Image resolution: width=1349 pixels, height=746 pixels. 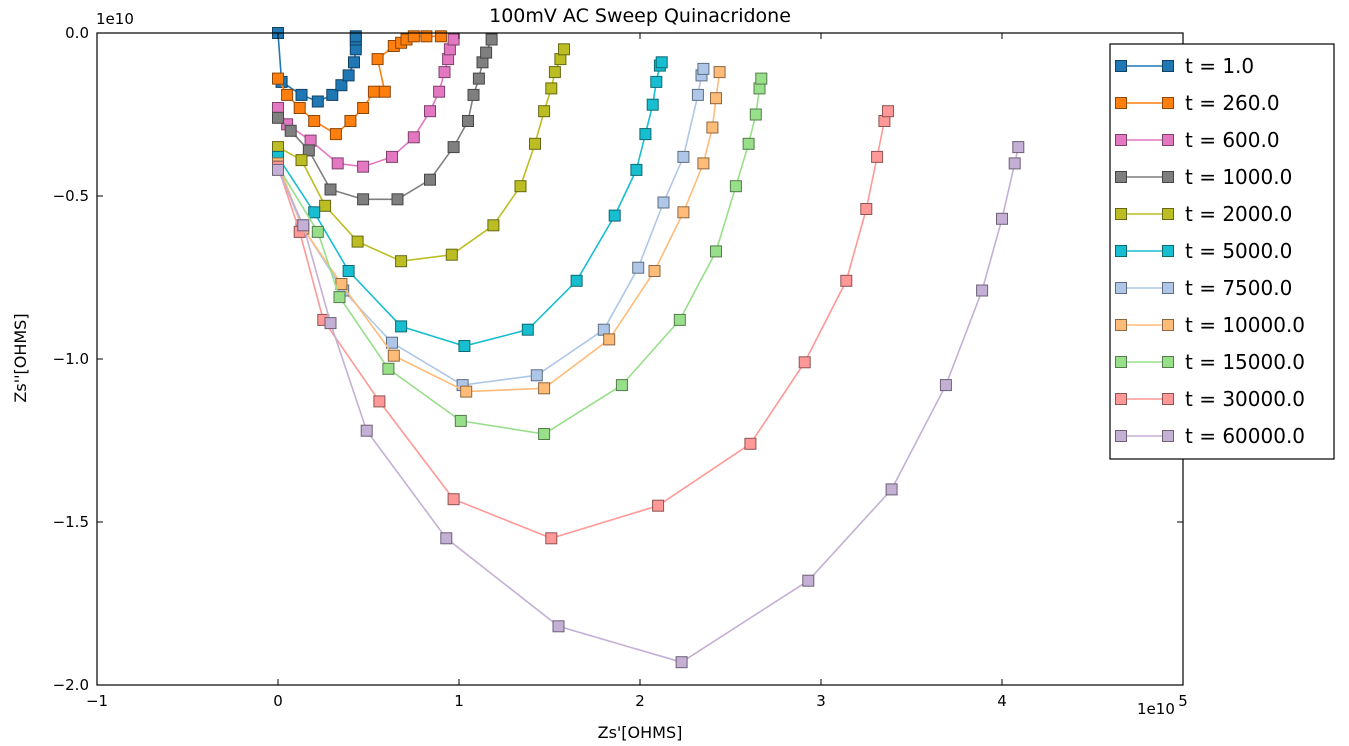 I want to click on series-line, so click(x=470, y=204).